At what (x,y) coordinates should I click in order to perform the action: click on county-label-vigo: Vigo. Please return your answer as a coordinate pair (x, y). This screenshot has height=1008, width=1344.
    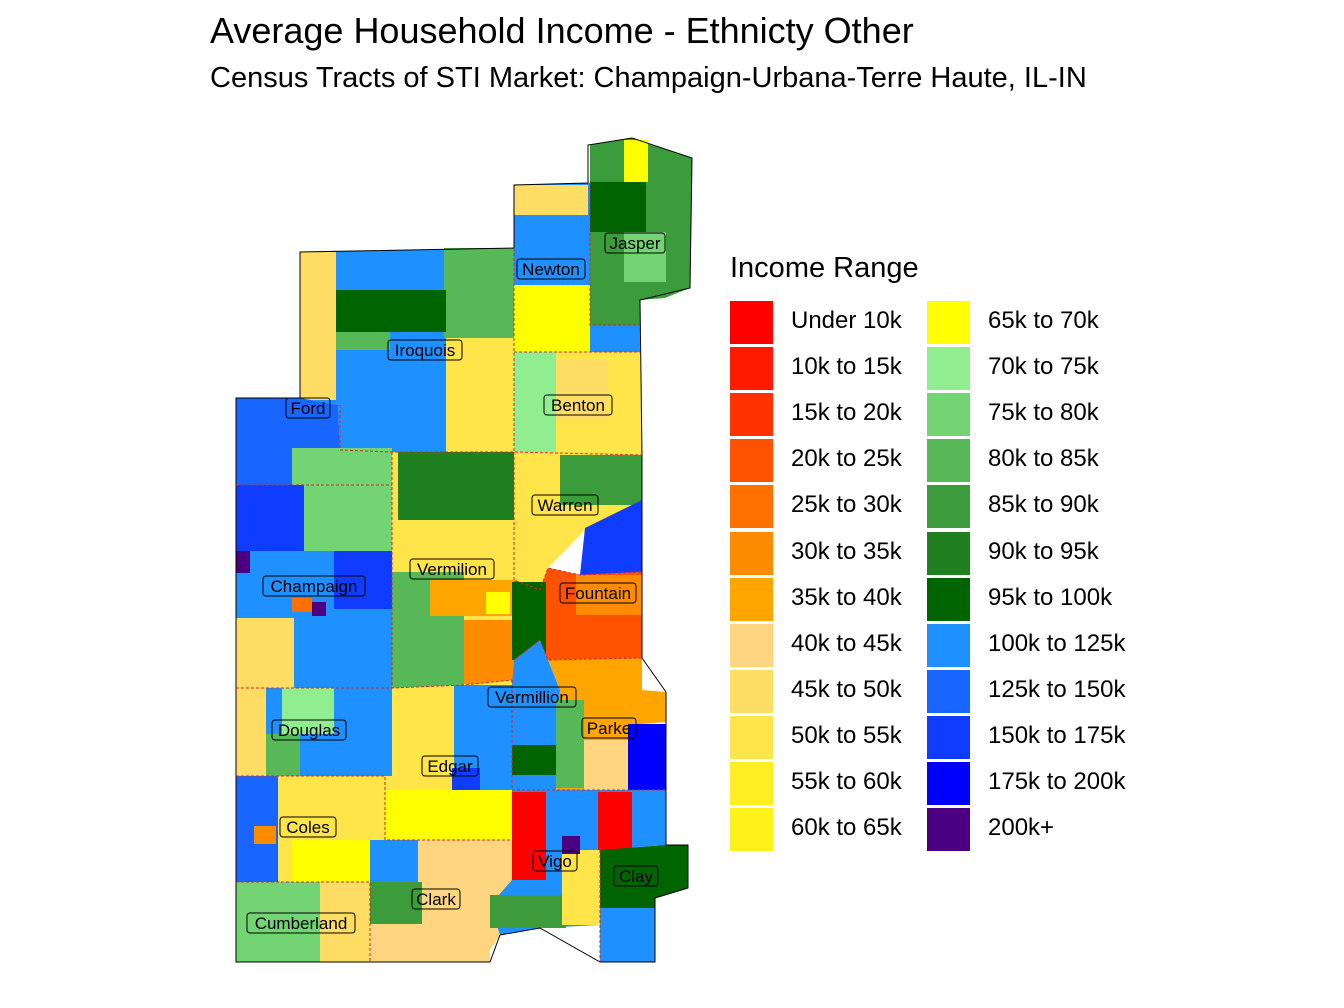
    Looking at the image, I should click on (555, 861).